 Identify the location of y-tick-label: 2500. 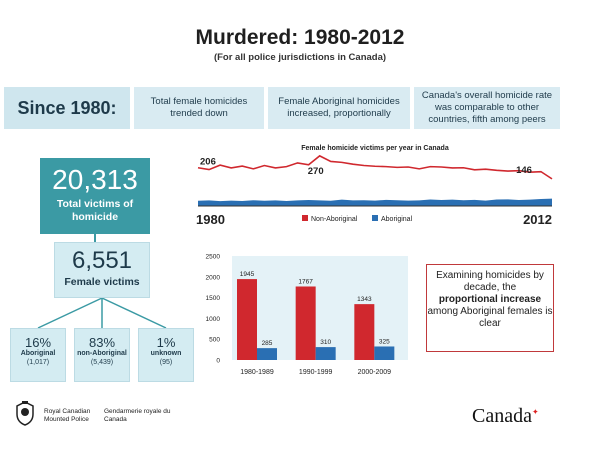
(213, 257).